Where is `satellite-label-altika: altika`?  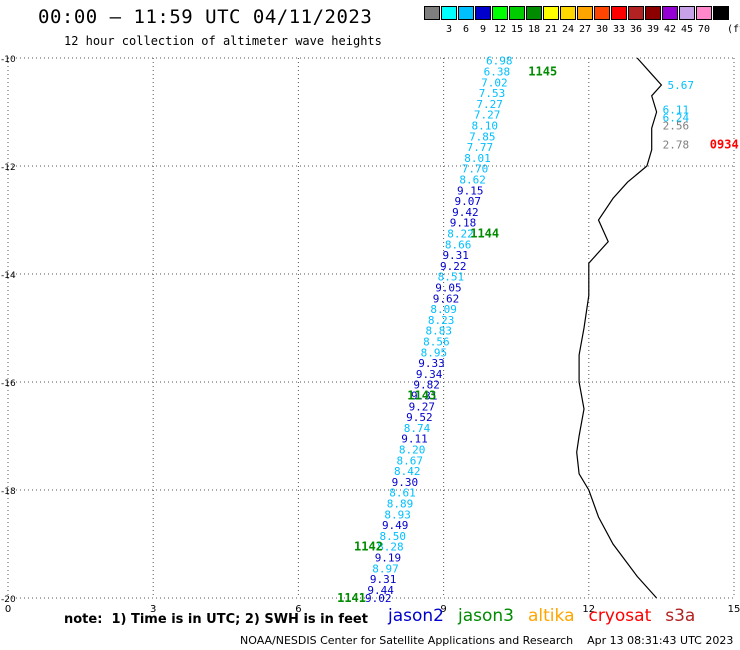
satellite-label-altika: altika is located at coordinates (551, 616).